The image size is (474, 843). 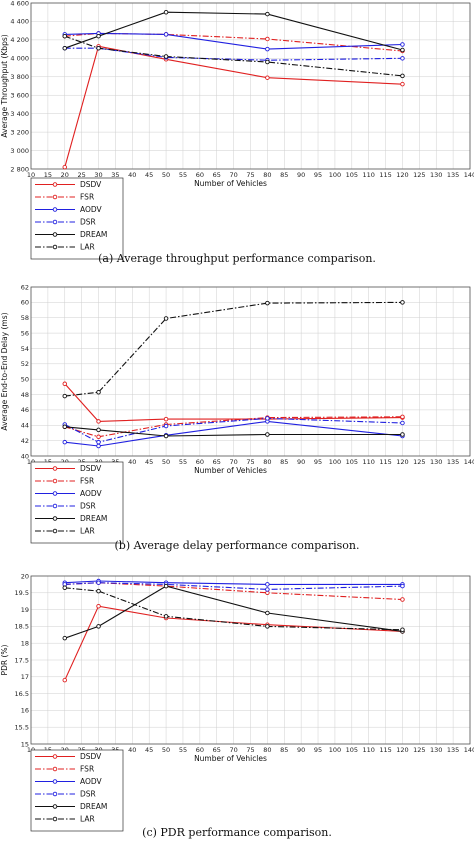 I want to click on y-tick-label: 4 600, so click(x=19, y=3).